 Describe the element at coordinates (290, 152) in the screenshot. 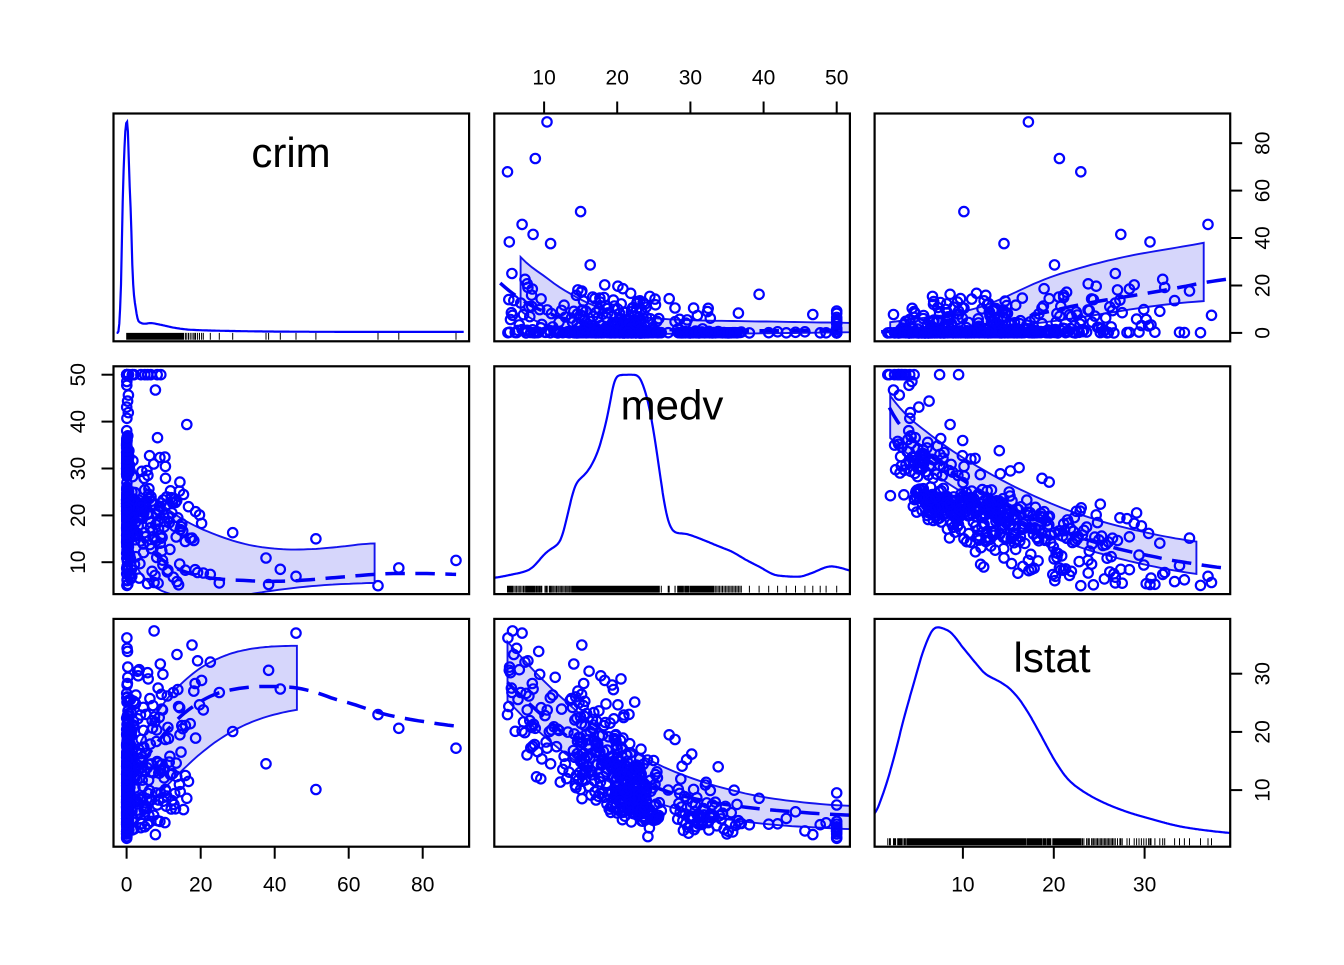

I see `svg-text: crim` at that location.